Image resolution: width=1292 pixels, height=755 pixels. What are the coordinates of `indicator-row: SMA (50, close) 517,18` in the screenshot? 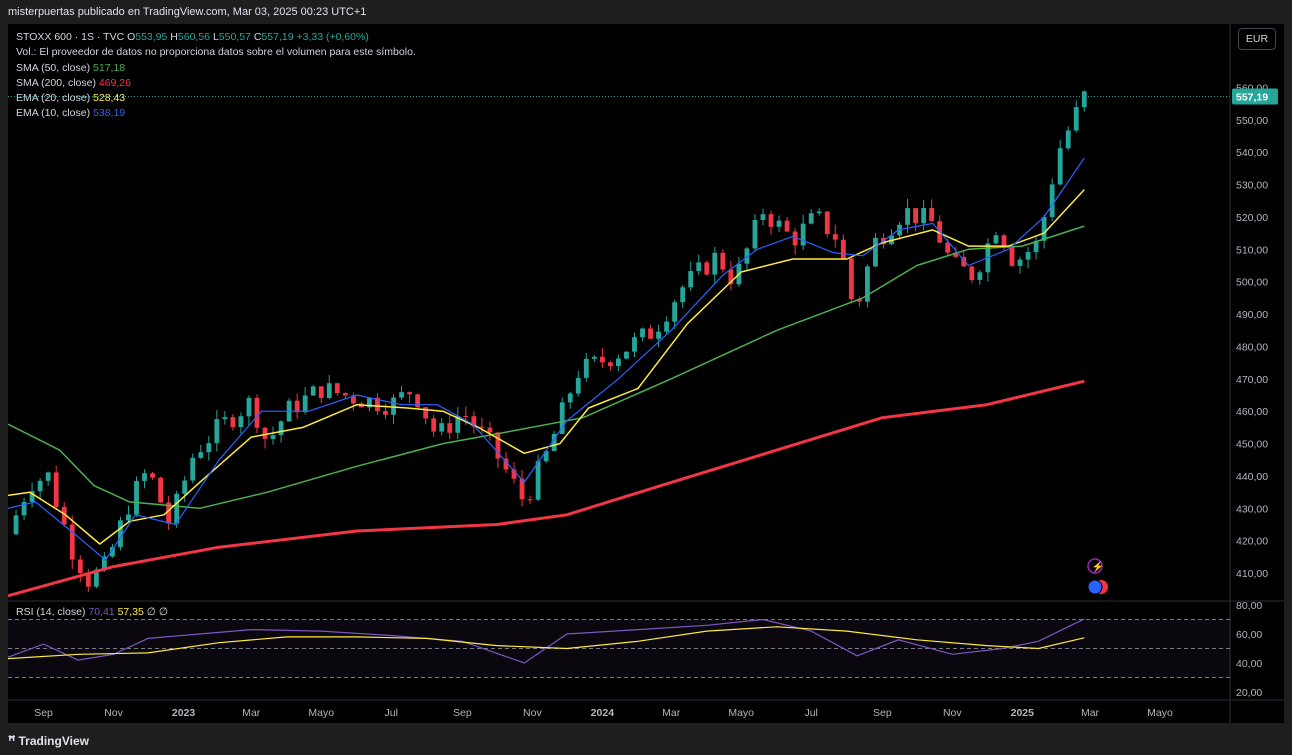 It's located at (216, 68).